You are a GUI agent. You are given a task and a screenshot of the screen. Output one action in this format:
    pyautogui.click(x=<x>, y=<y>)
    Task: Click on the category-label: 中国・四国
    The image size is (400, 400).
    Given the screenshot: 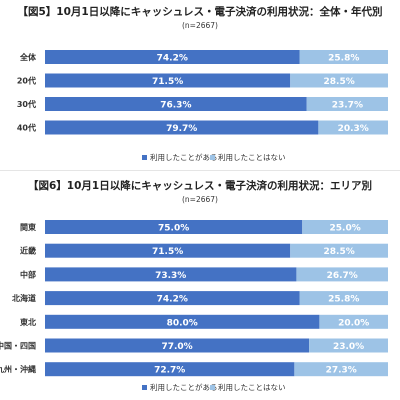 What is the action you would take?
    pyautogui.click(x=18, y=346)
    